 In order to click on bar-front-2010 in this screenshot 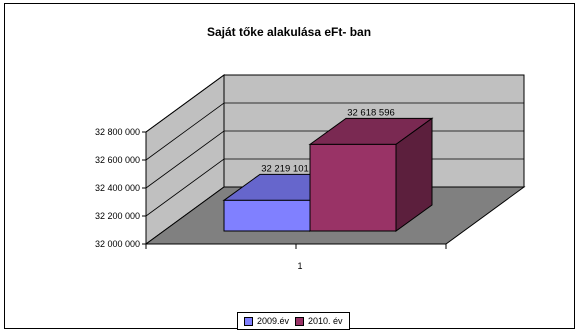, I will do `click(353, 187)`.